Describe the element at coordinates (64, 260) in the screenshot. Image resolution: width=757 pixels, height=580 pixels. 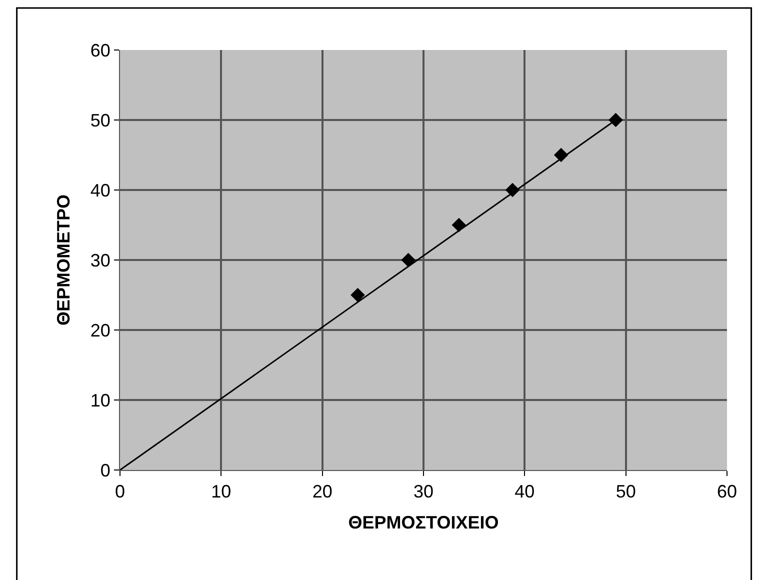
I see `y-axis-title: ΘΕΡΜΟΜΕΤΡΟ` at that location.